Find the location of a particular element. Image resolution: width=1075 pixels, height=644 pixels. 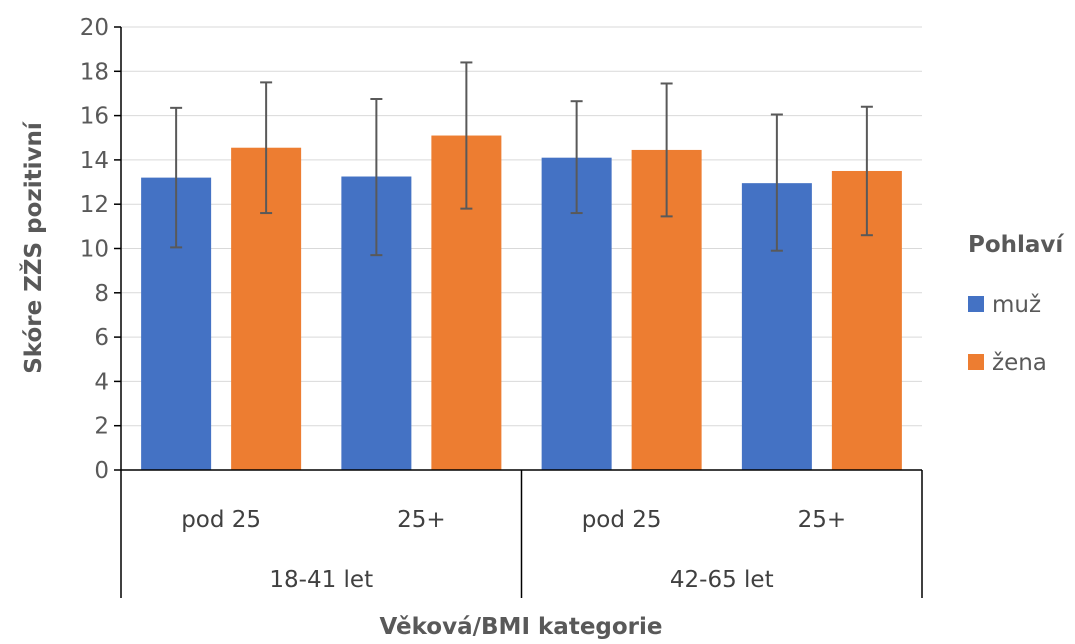

y-tick-label: 10 is located at coordinates (94, 250).